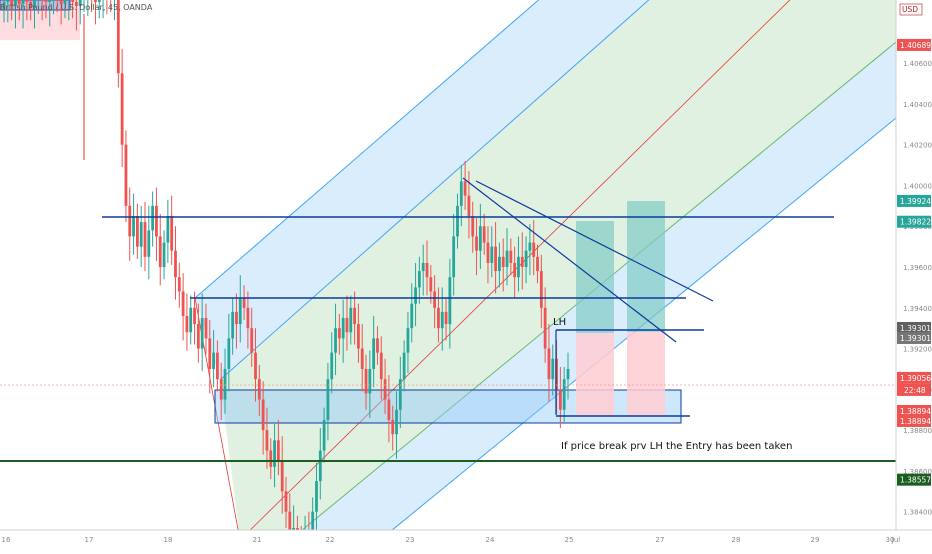 This screenshot has width=932, height=554. What do you see at coordinates (89, 540) in the screenshot?
I see `x-tick-label: 17` at bounding box center [89, 540].